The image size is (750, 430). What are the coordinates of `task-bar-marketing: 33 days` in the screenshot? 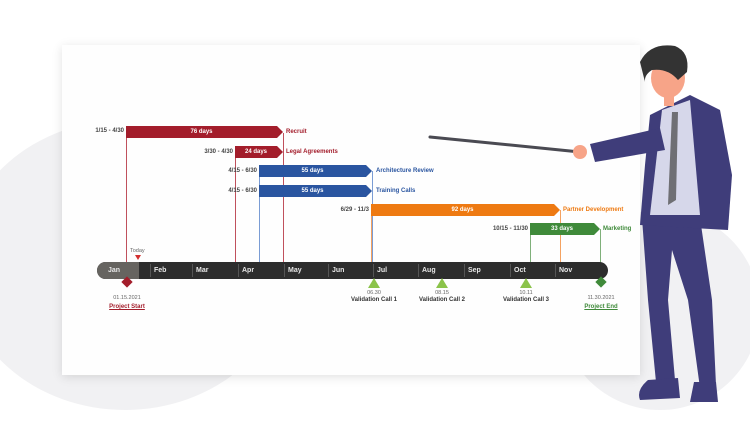 It's located at (565, 229).